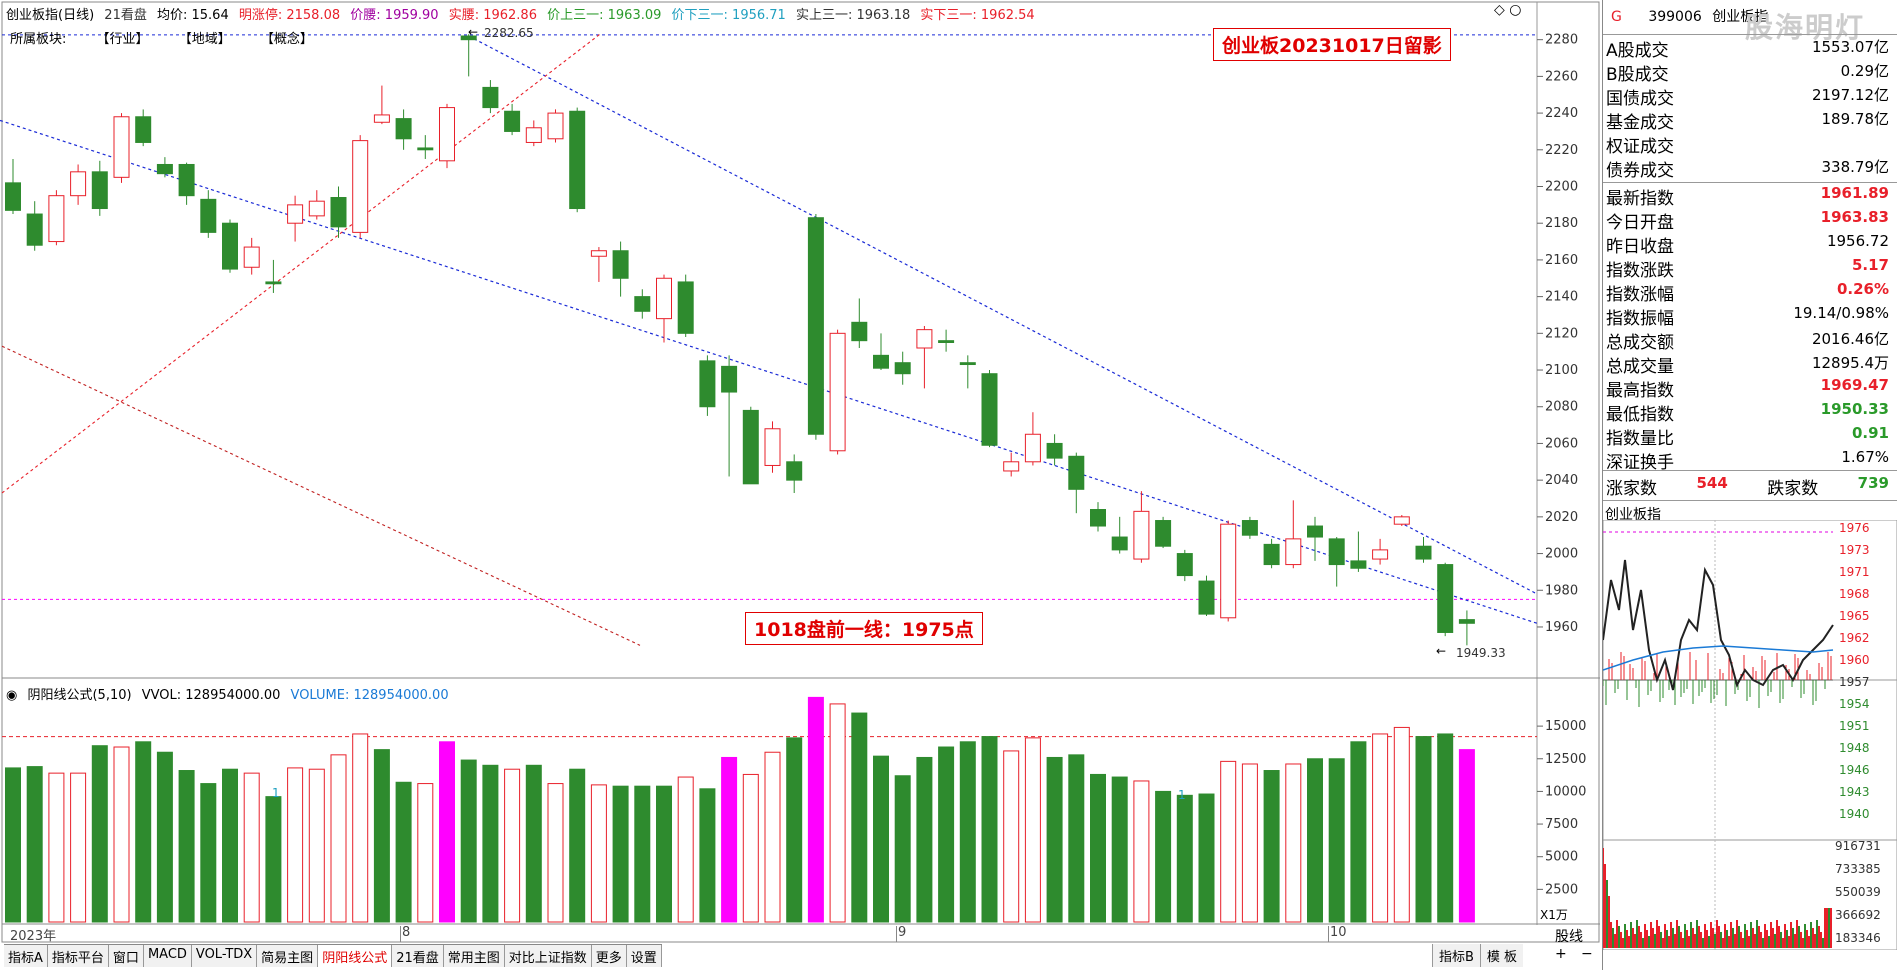 The width and height of the screenshot is (1898, 971). What do you see at coordinates (1854, 572) in the screenshot?
I see `mini-axis-label: 1971` at bounding box center [1854, 572].